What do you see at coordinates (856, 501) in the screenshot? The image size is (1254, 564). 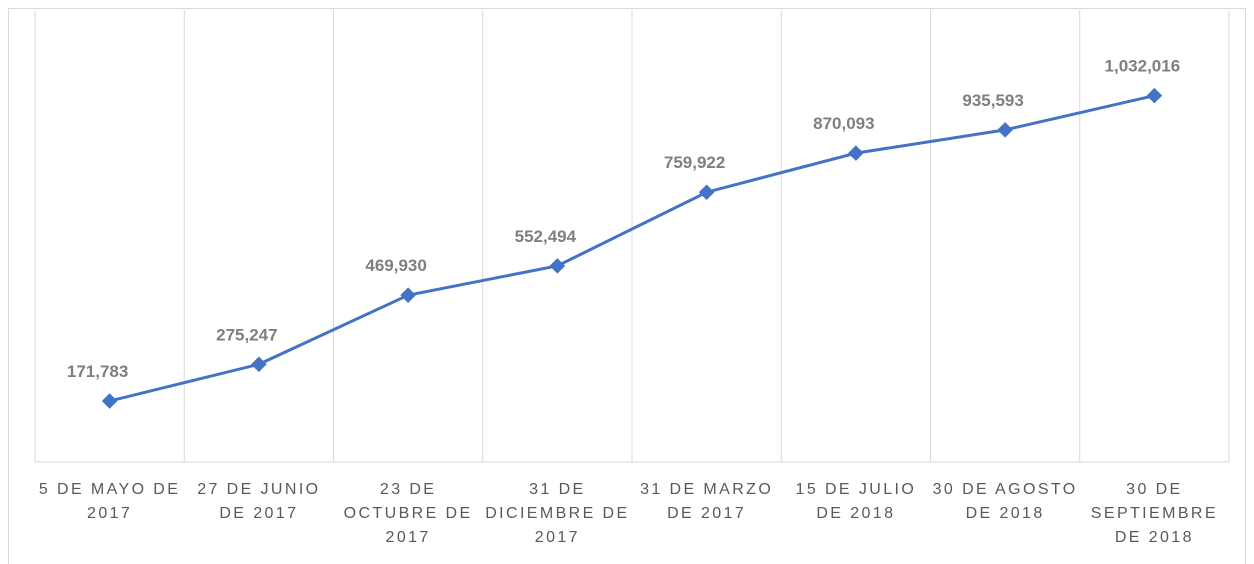 I see `x-tick-label: 15 DE JULIO DE 2018` at bounding box center [856, 501].